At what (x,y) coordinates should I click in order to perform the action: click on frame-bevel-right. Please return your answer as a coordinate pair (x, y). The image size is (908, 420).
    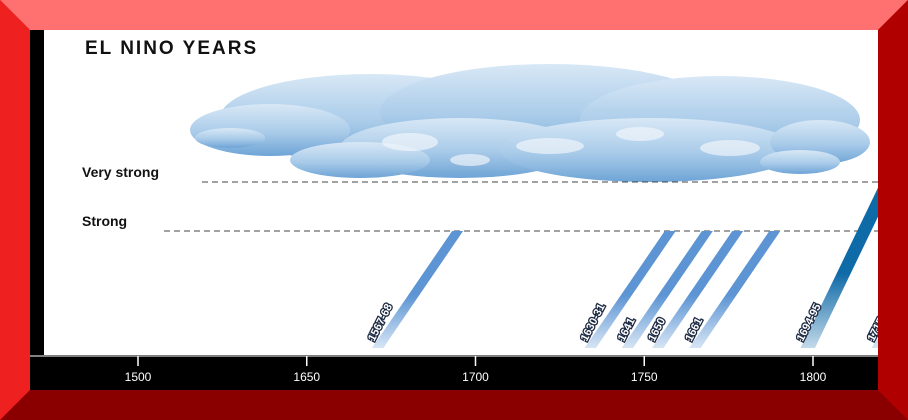
    Looking at the image, I should click on (893, 210).